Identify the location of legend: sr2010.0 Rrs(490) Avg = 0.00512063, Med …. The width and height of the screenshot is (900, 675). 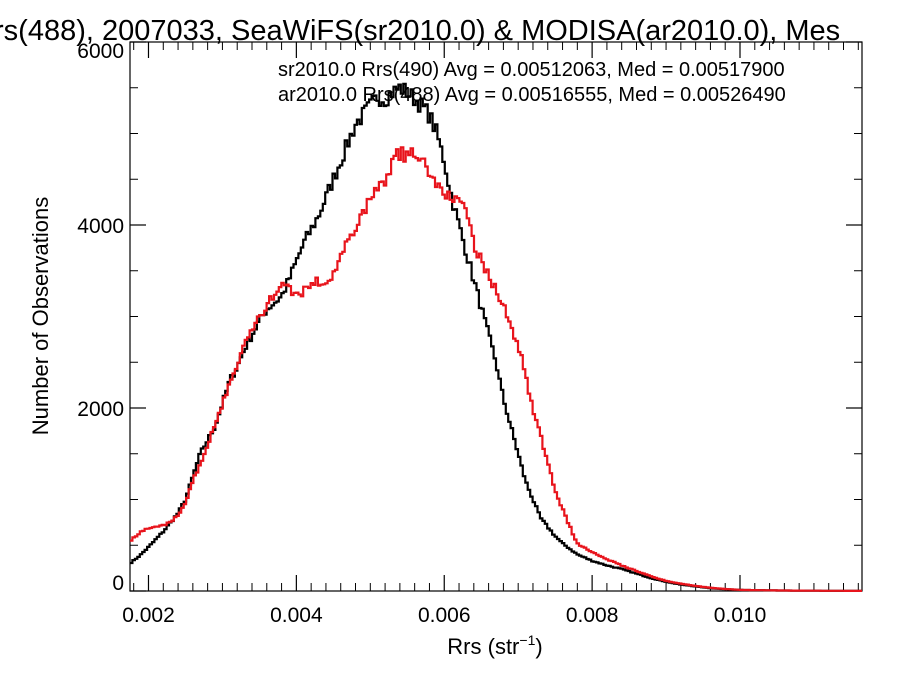
(532, 82).